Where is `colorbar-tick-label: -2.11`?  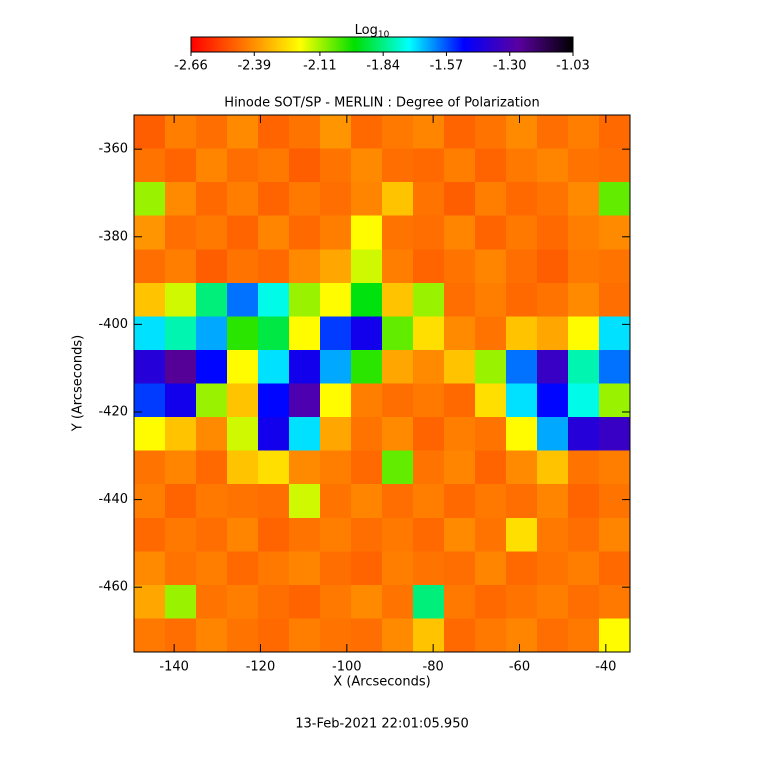
colorbar-tick-label: -2.11 is located at coordinates (320, 66).